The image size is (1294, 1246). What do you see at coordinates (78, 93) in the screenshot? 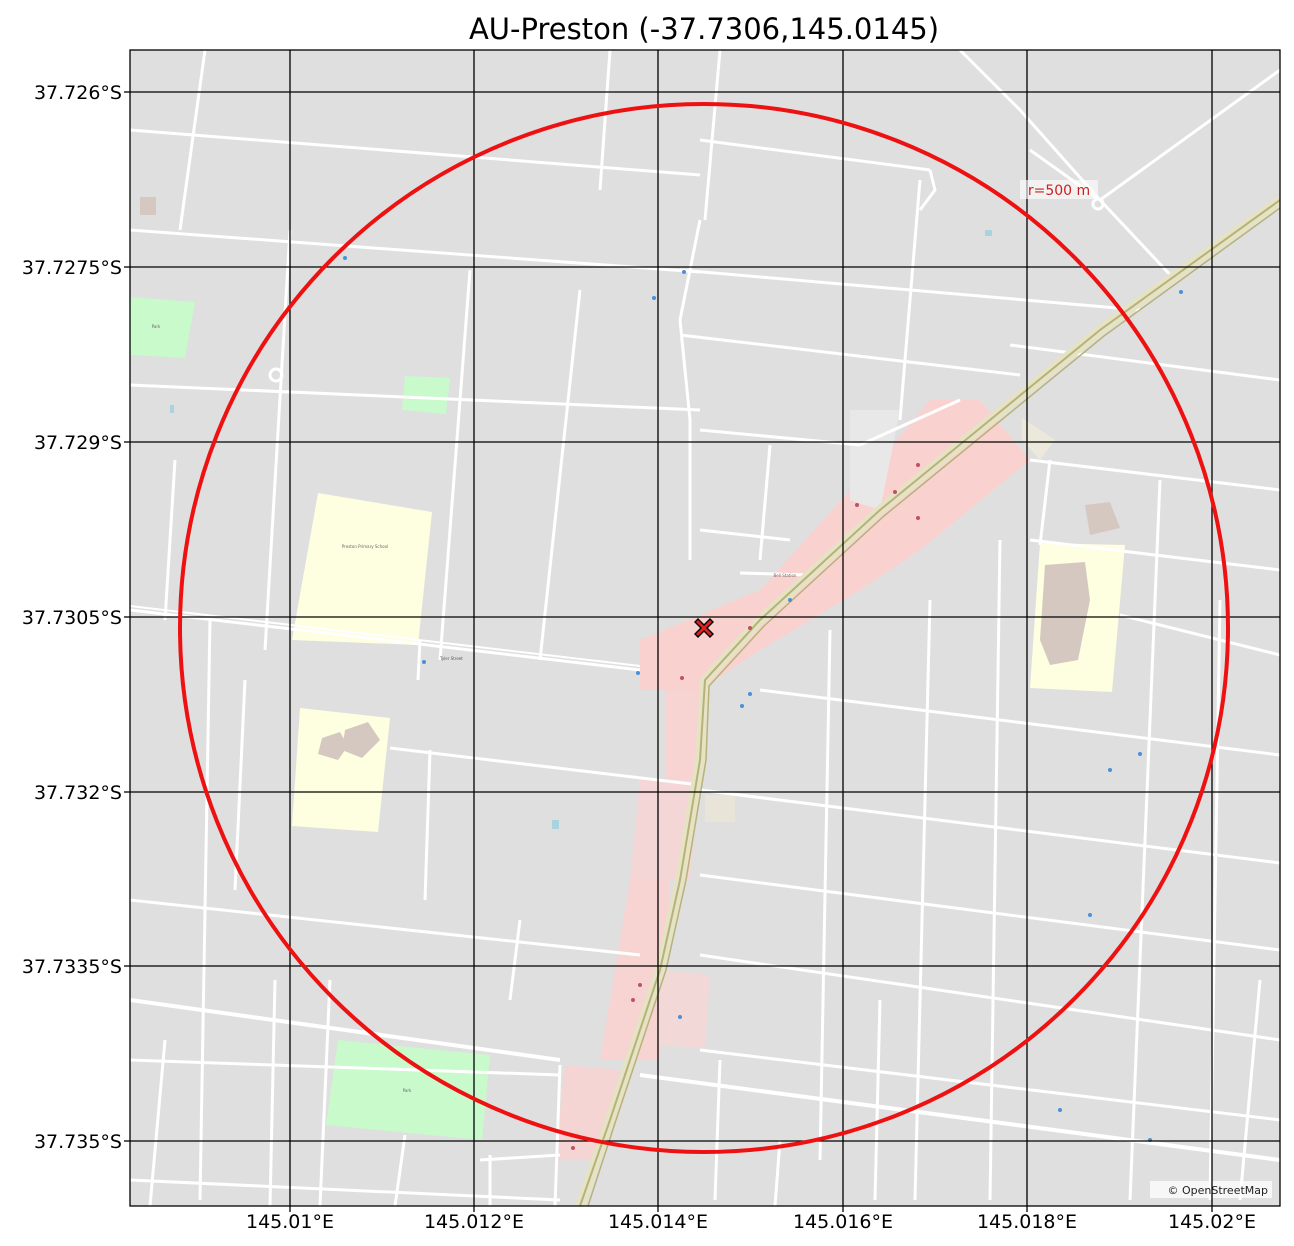
I see `y-tick-label: 37.726°S` at bounding box center [78, 93].